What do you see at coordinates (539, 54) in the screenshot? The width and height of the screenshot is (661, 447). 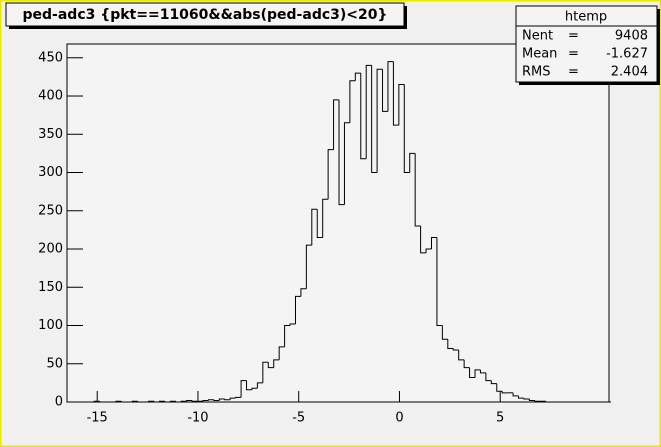 I see `stats-label: Mean` at bounding box center [539, 54].